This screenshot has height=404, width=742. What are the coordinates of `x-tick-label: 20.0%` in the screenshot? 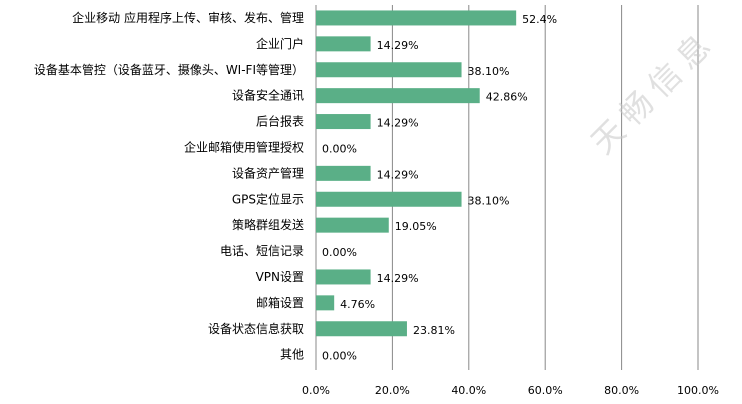 It's located at (392, 390).